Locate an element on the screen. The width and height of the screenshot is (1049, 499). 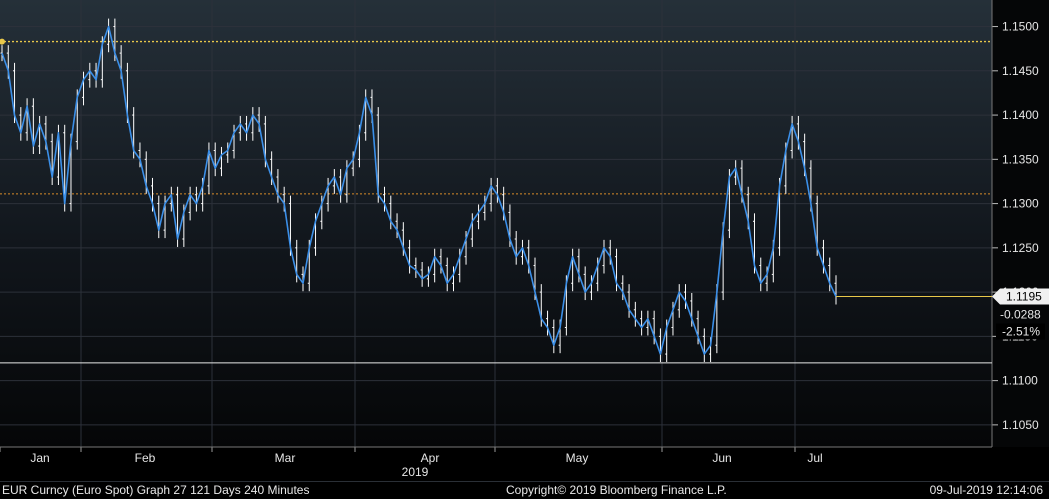
x-tick-label: Apr is located at coordinates (430, 458).